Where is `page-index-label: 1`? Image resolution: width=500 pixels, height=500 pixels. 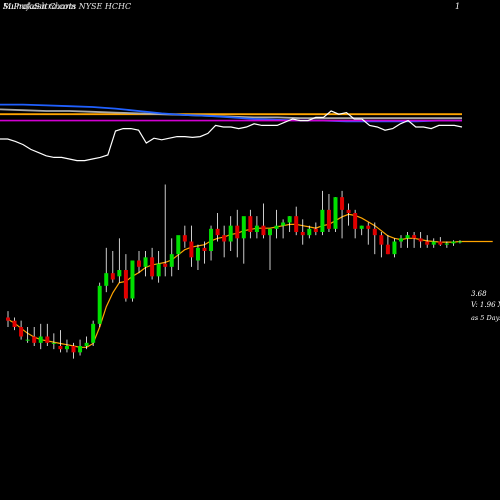
page-index-label: 1 is located at coordinates (457, 6).